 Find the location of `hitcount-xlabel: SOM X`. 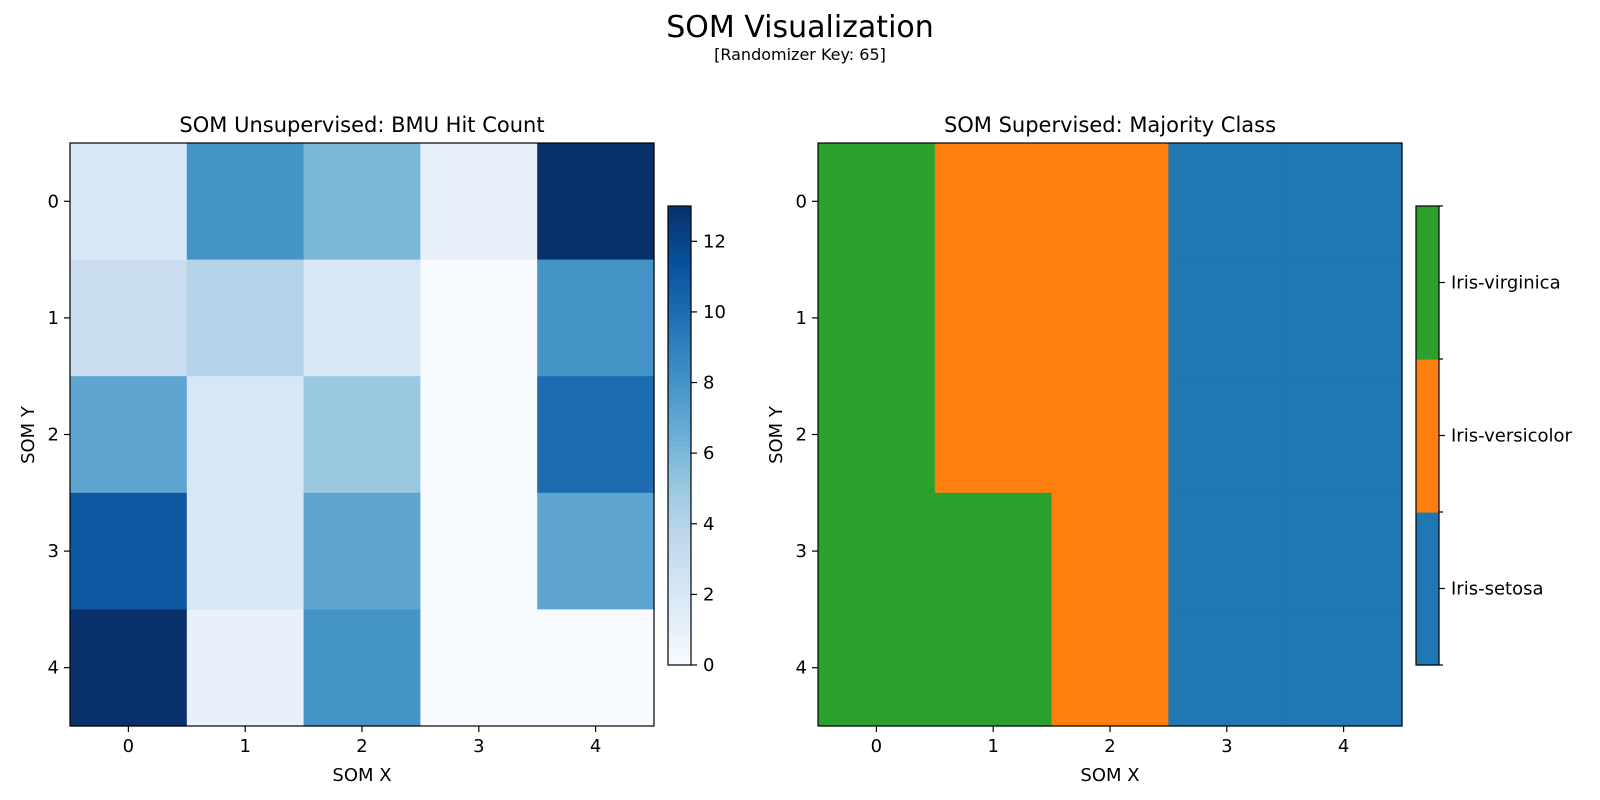

hitcount-xlabel: SOM X is located at coordinates (361, 775).